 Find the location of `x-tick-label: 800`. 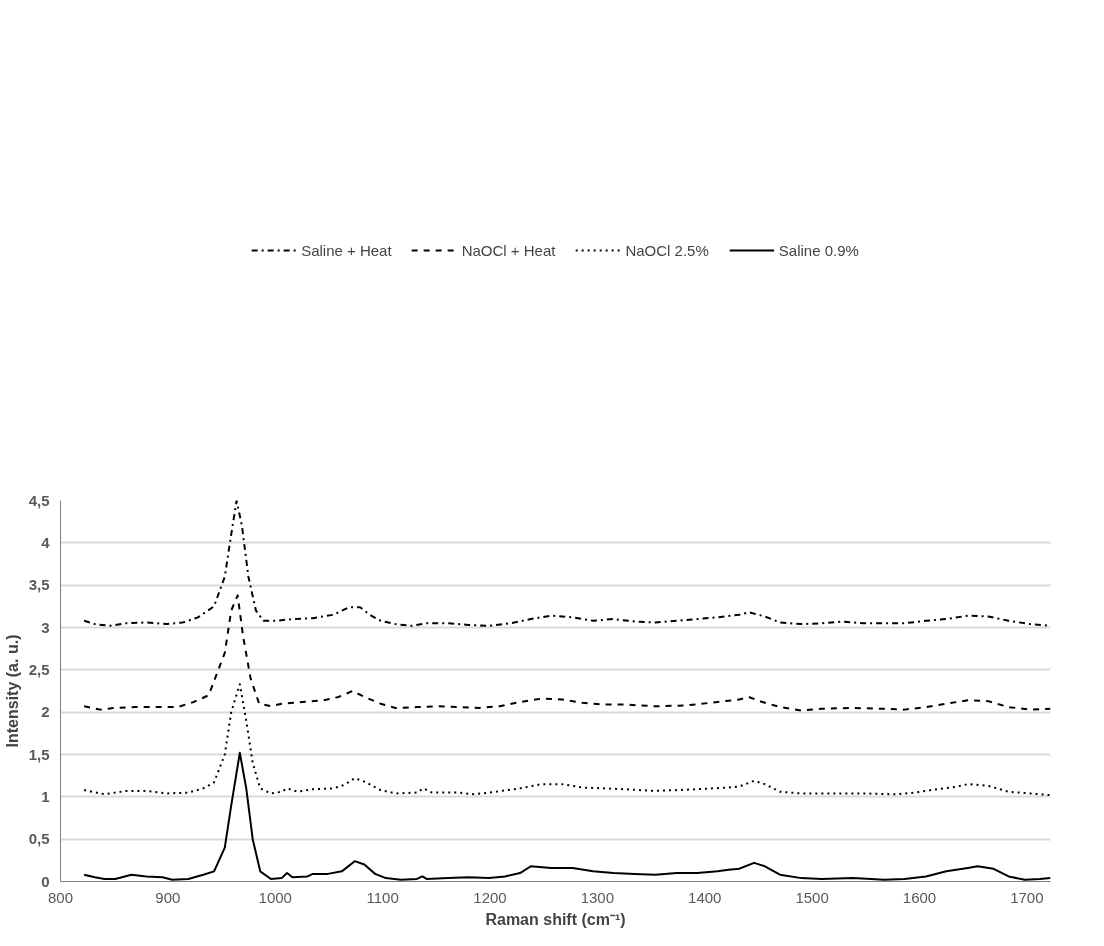

x-tick-label: 800 is located at coordinates (60, 897).